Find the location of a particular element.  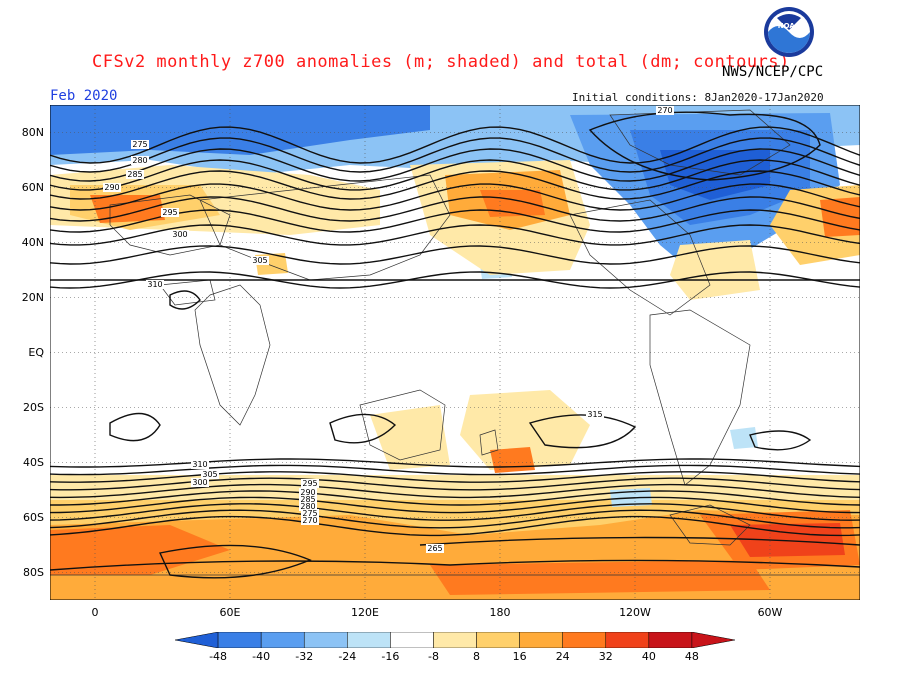

colorbar-tick-label: 48 is located at coordinates (691, 656).